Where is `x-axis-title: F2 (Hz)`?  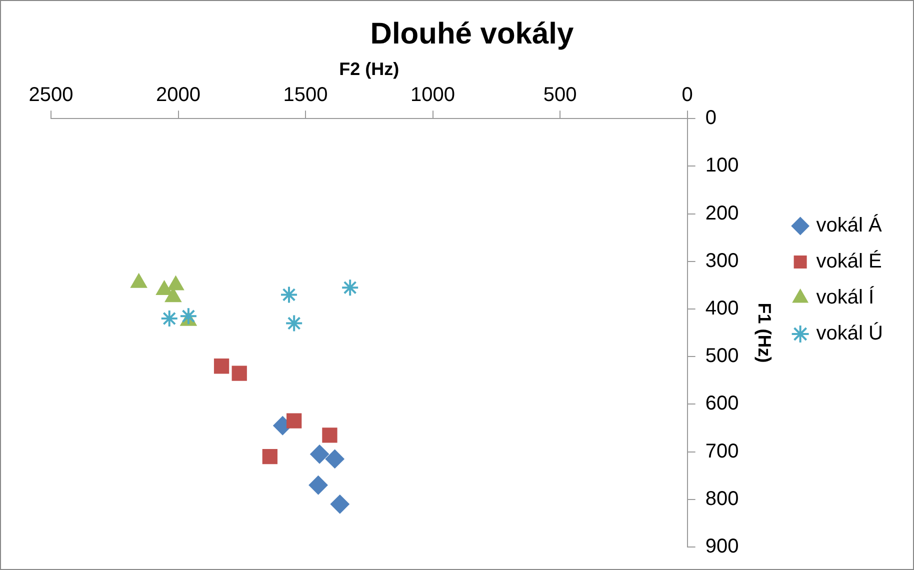 x-axis-title: F2 (Hz) is located at coordinates (369, 68).